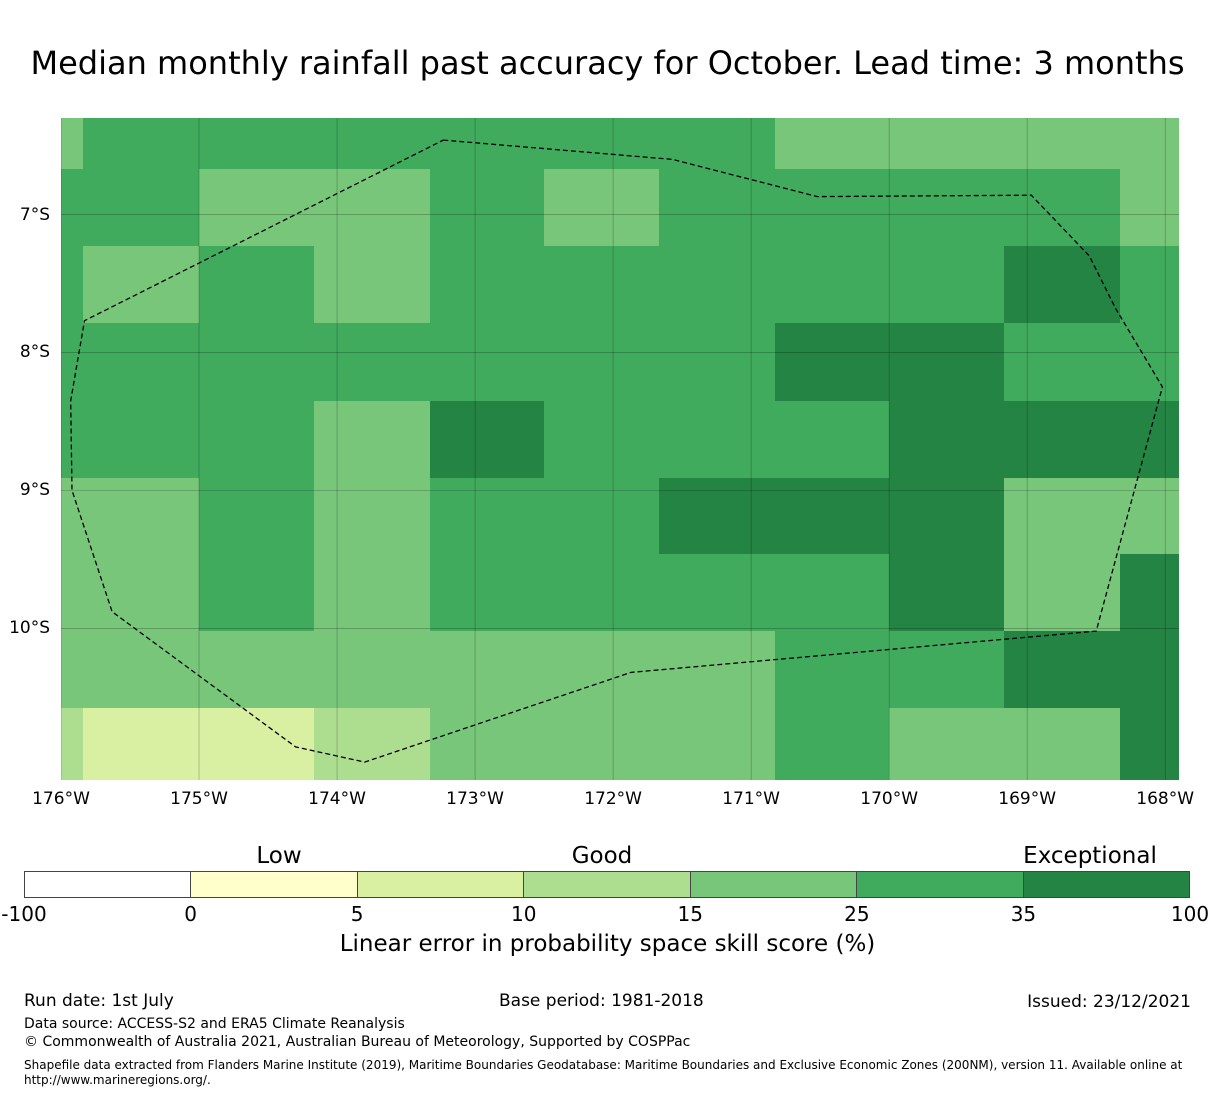 The width and height of the screenshot is (1215, 1095). What do you see at coordinates (34, 490) in the screenshot?
I see `latitude-label: 9°S` at bounding box center [34, 490].